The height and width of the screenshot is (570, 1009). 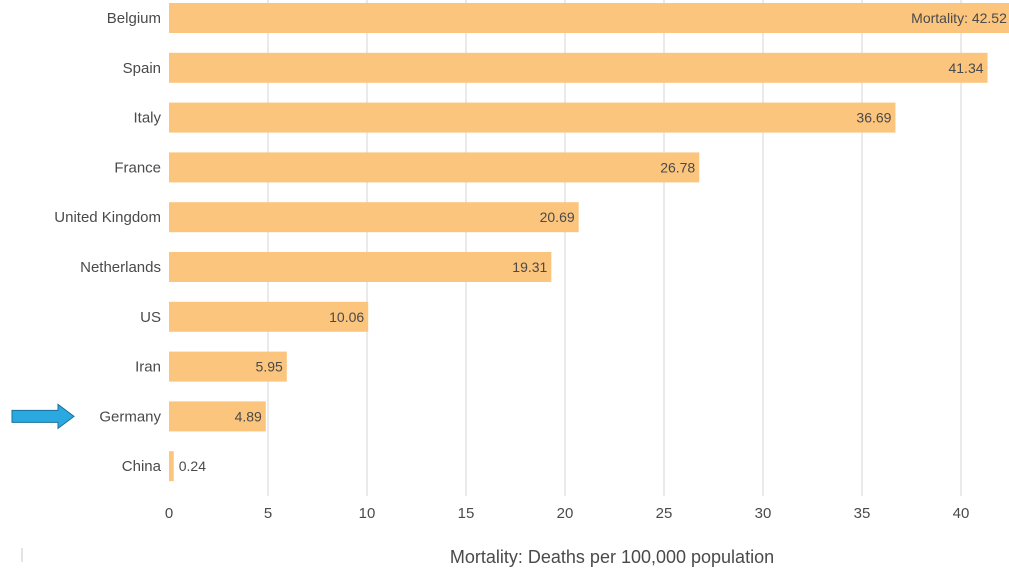 I want to click on value-label-spain: 41.34, so click(x=965, y=68).